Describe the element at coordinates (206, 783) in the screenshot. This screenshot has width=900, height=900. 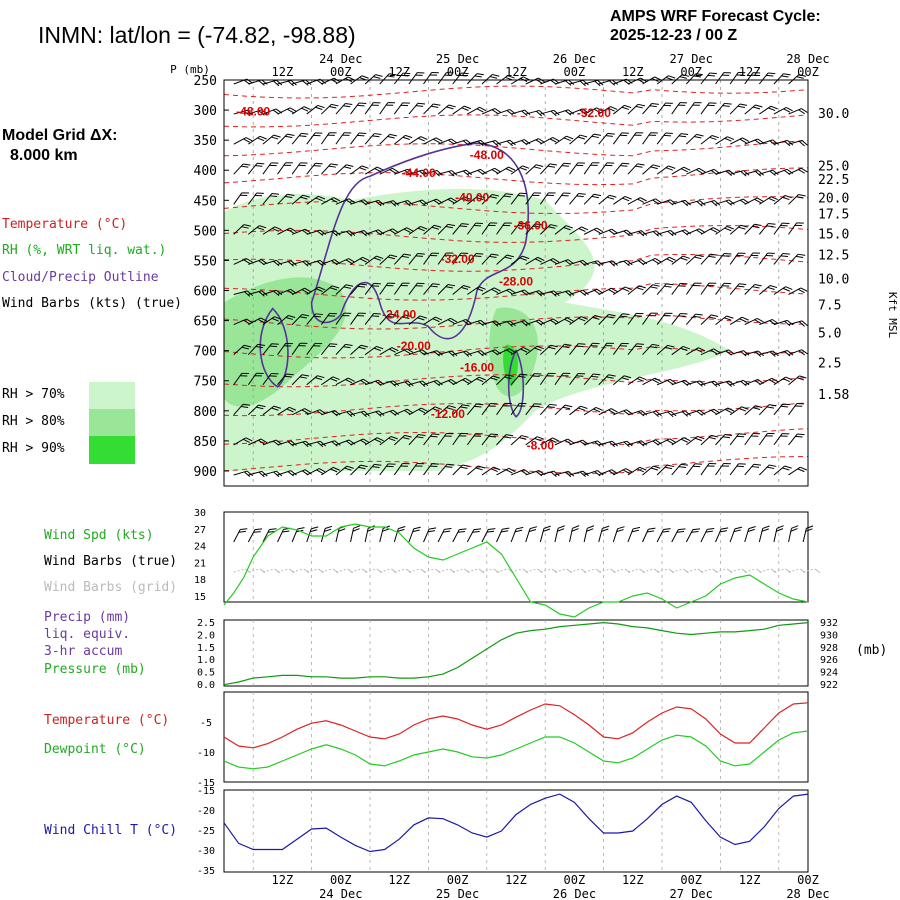
I see `temperature-tick-label: -15` at that location.